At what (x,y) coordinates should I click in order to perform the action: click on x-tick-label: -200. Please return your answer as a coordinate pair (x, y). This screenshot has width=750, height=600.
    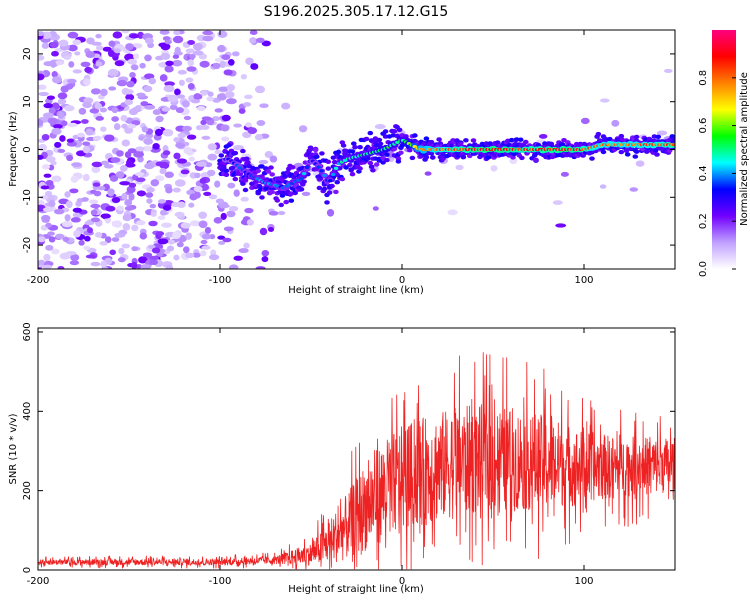
    Looking at the image, I should click on (38, 581).